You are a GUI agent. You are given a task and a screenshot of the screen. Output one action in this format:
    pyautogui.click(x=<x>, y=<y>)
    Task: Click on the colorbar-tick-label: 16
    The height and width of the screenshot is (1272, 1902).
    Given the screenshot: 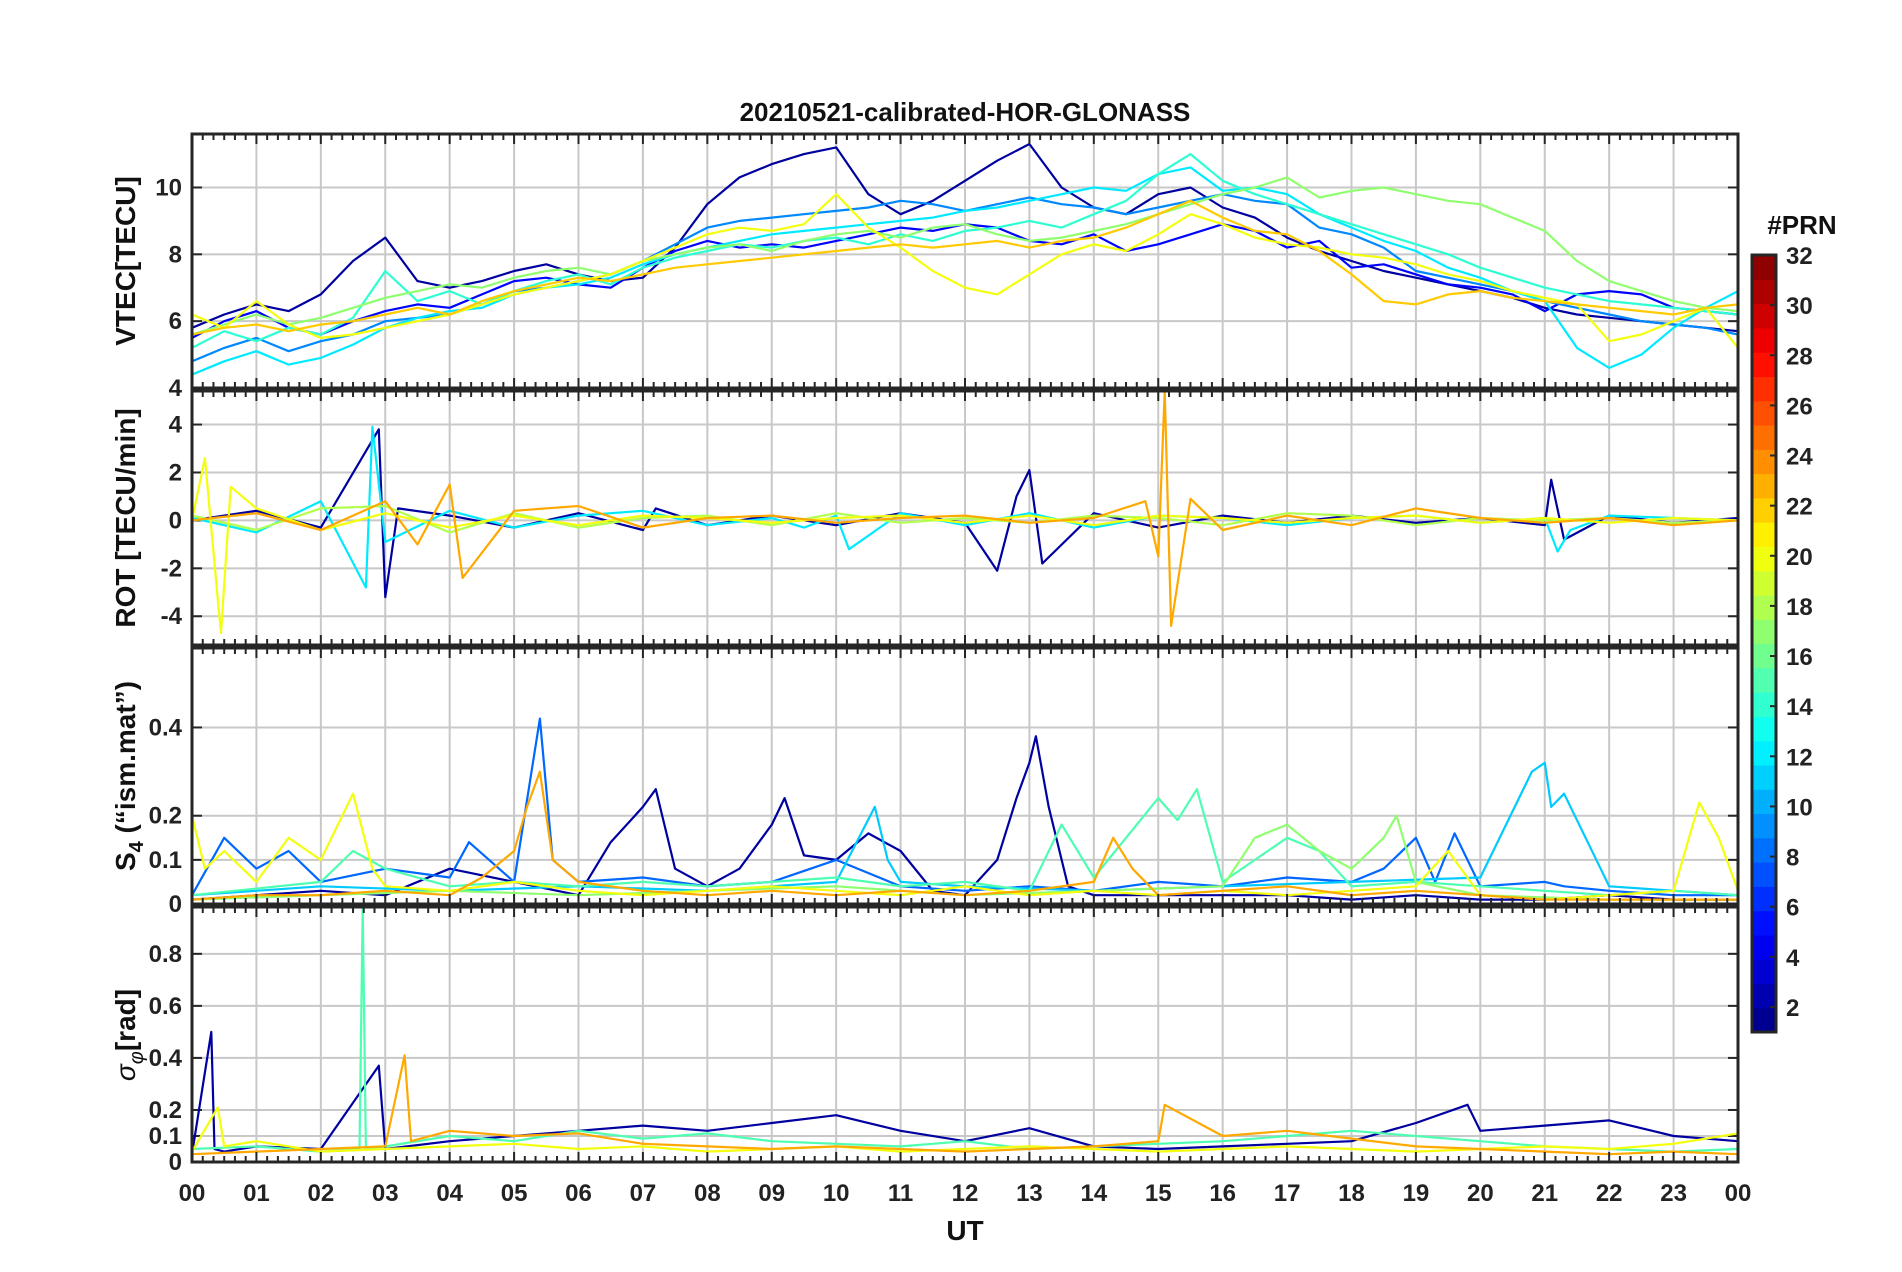 What is the action you would take?
    pyautogui.click(x=1799, y=657)
    